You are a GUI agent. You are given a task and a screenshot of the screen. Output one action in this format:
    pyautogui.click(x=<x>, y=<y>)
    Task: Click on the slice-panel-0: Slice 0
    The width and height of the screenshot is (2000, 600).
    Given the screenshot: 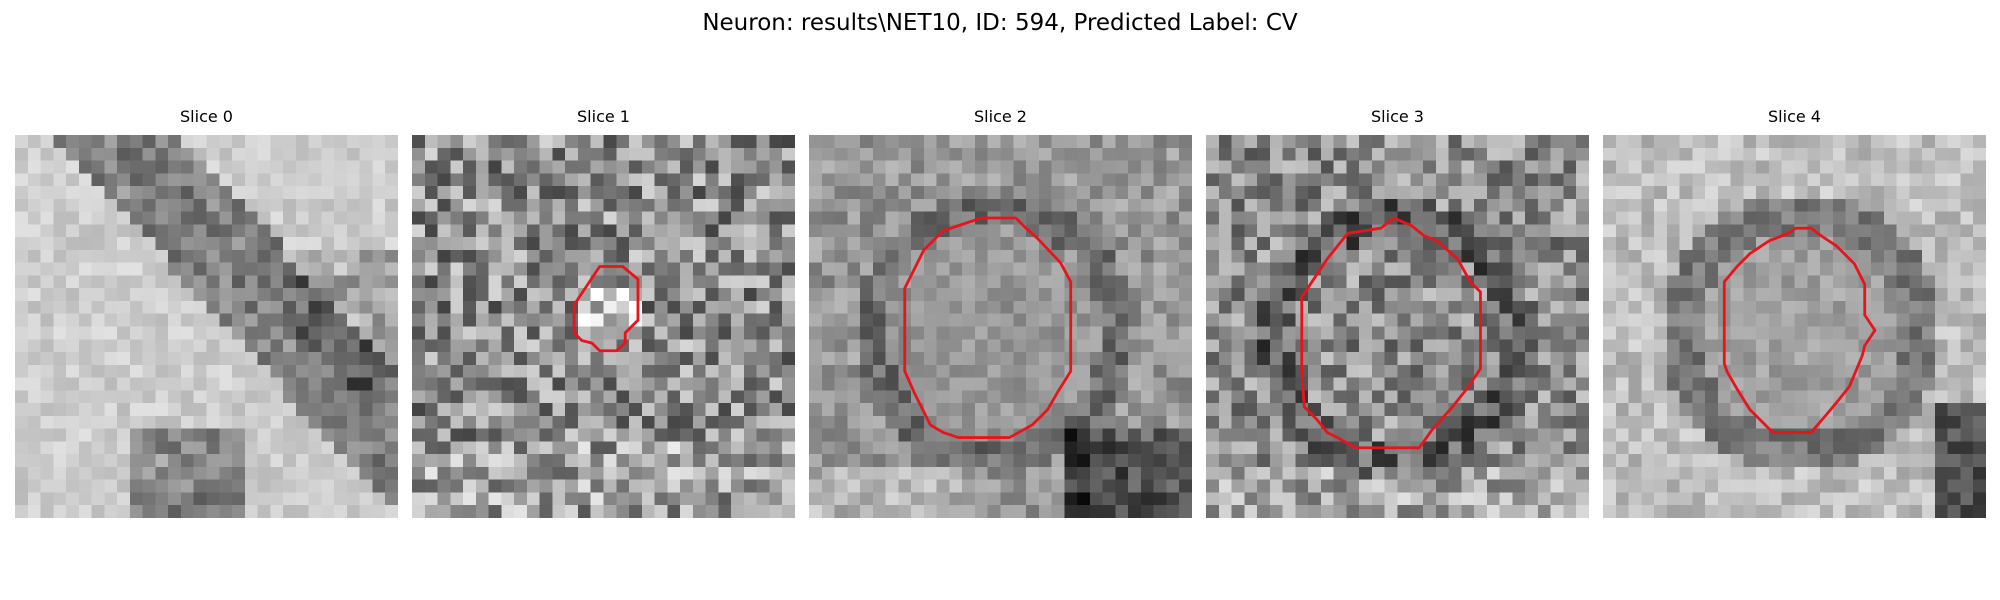 What is the action you would take?
    pyautogui.click(x=206, y=312)
    